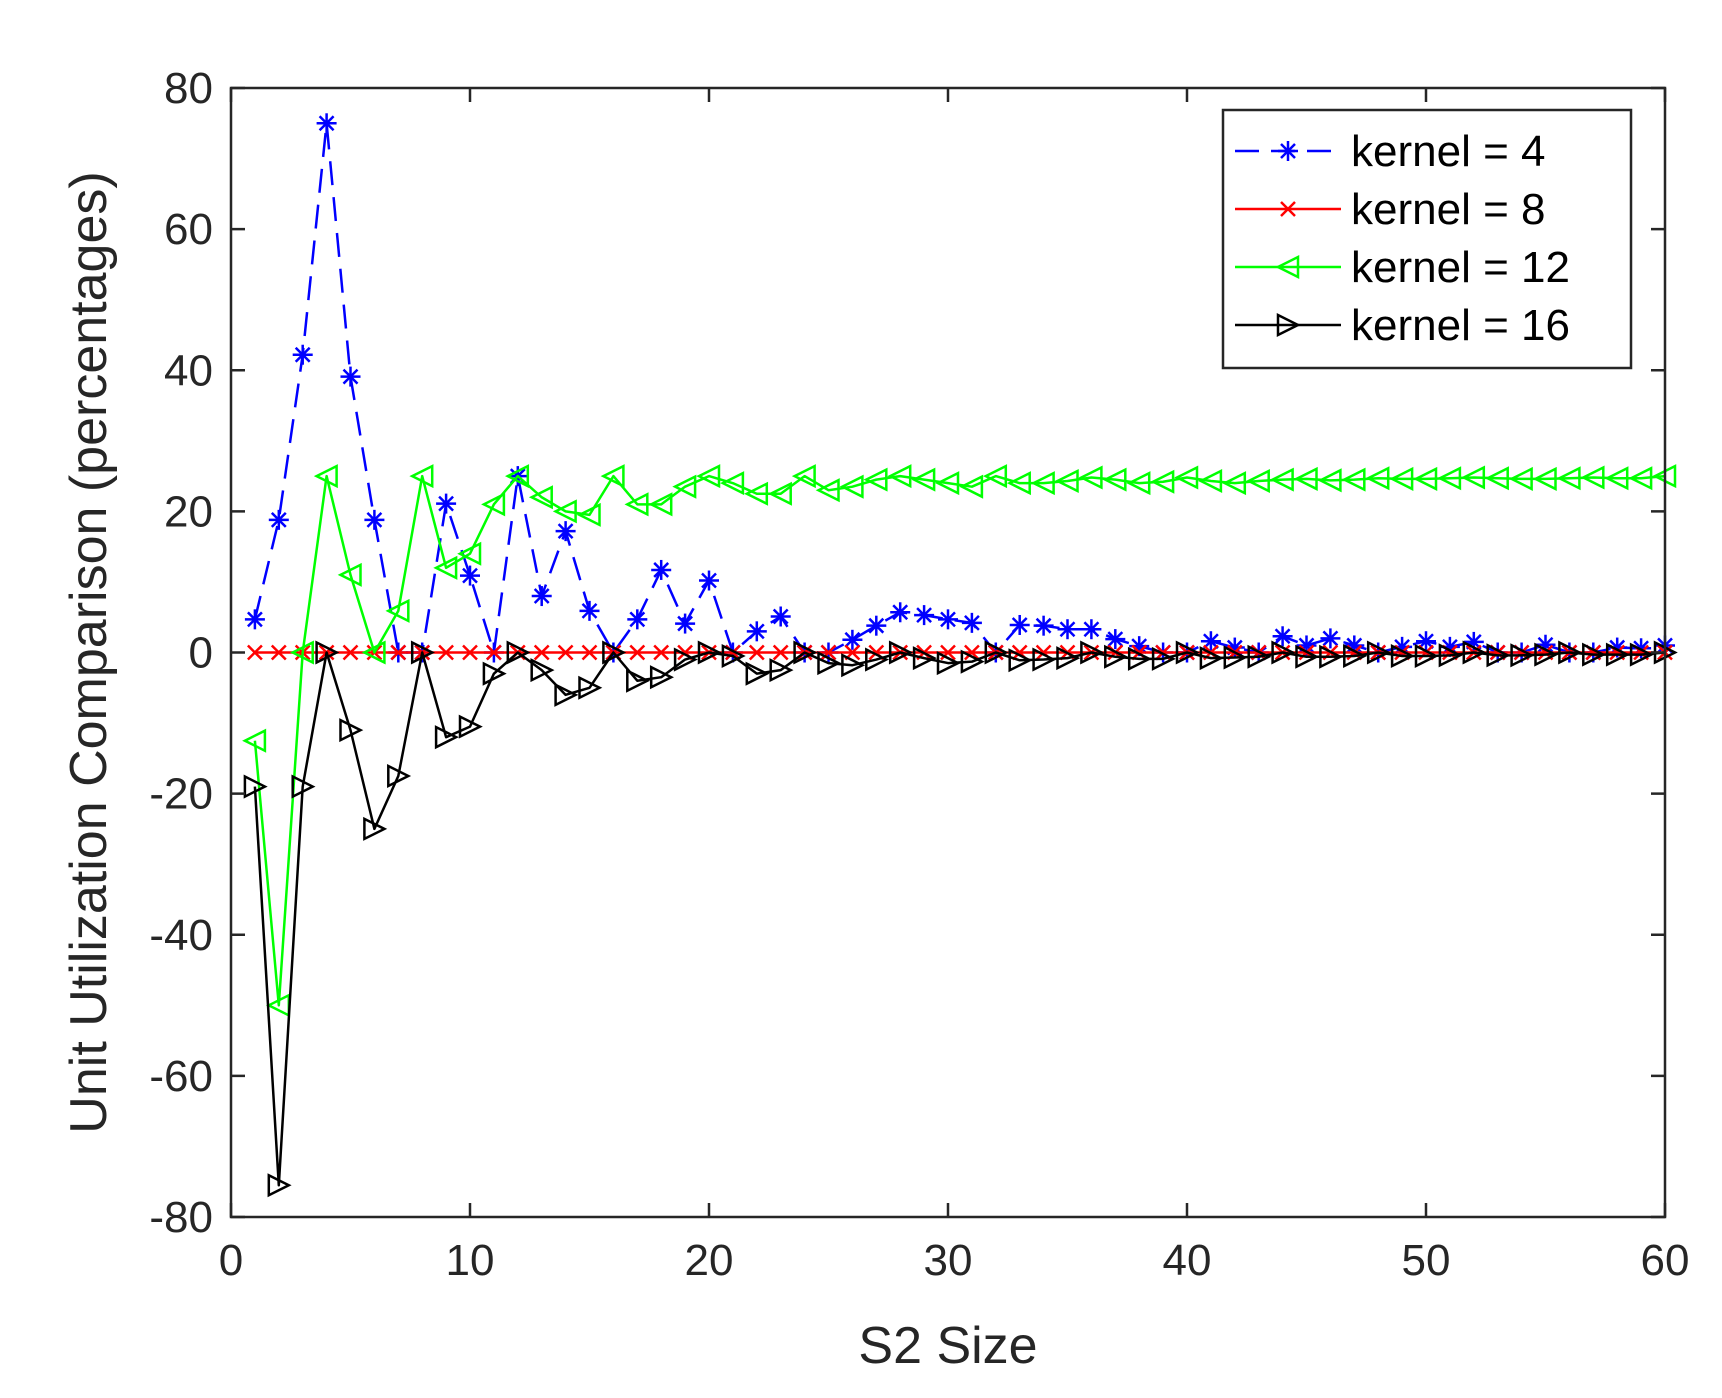  What do you see at coordinates (1426, 1260) in the screenshot?
I see `x-tick-label: 50` at bounding box center [1426, 1260].